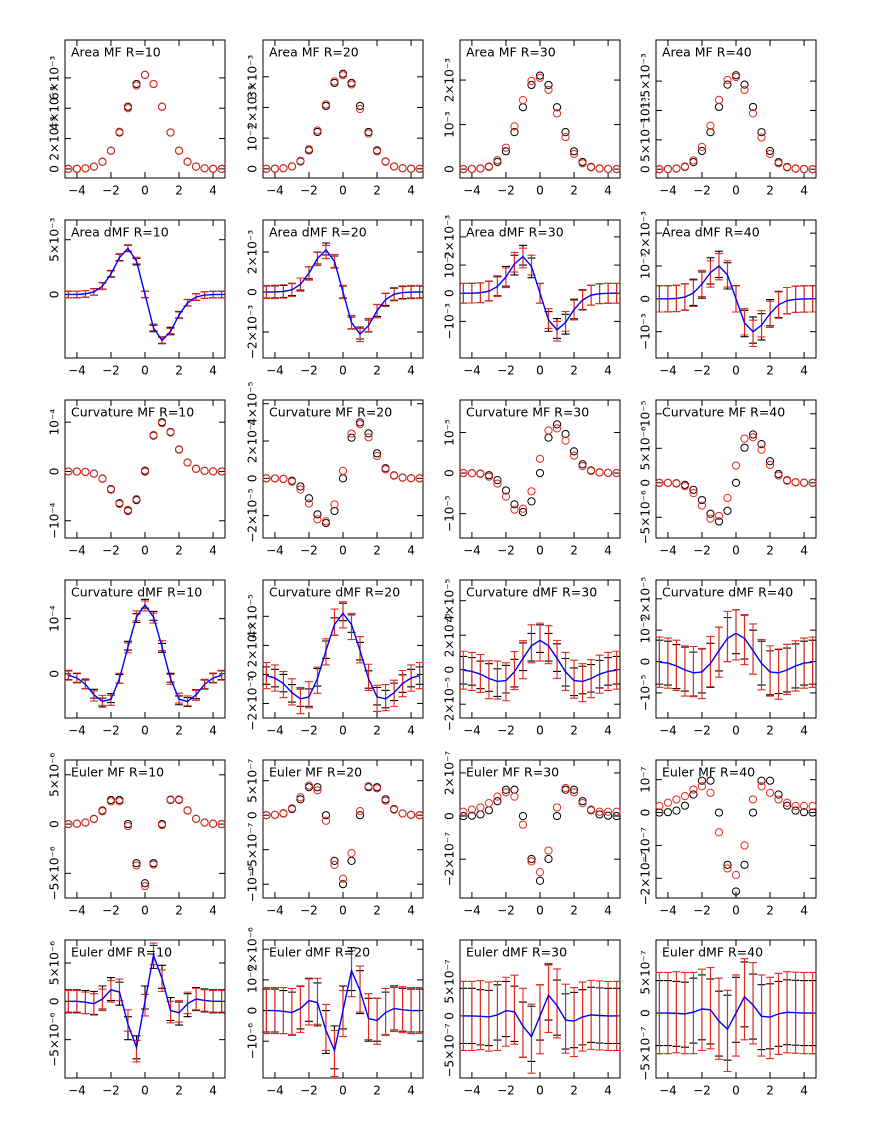 This screenshot has width=872, height=1128. What do you see at coordinates (723, 412) in the screenshot?
I see `panel-title: Curvature MF R=40` at bounding box center [723, 412].